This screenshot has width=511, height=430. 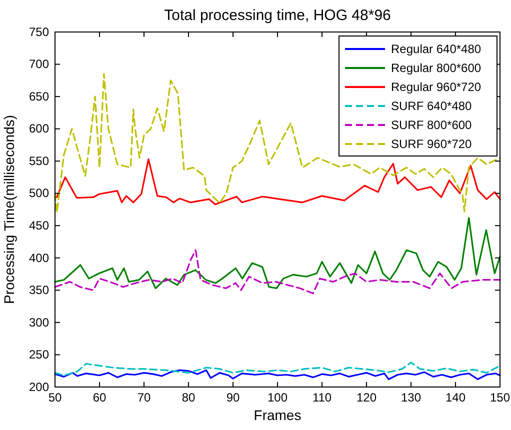 What do you see at coordinates (189, 397) in the screenshot?
I see `x-tick-label: 80` at bounding box center [189, 397].